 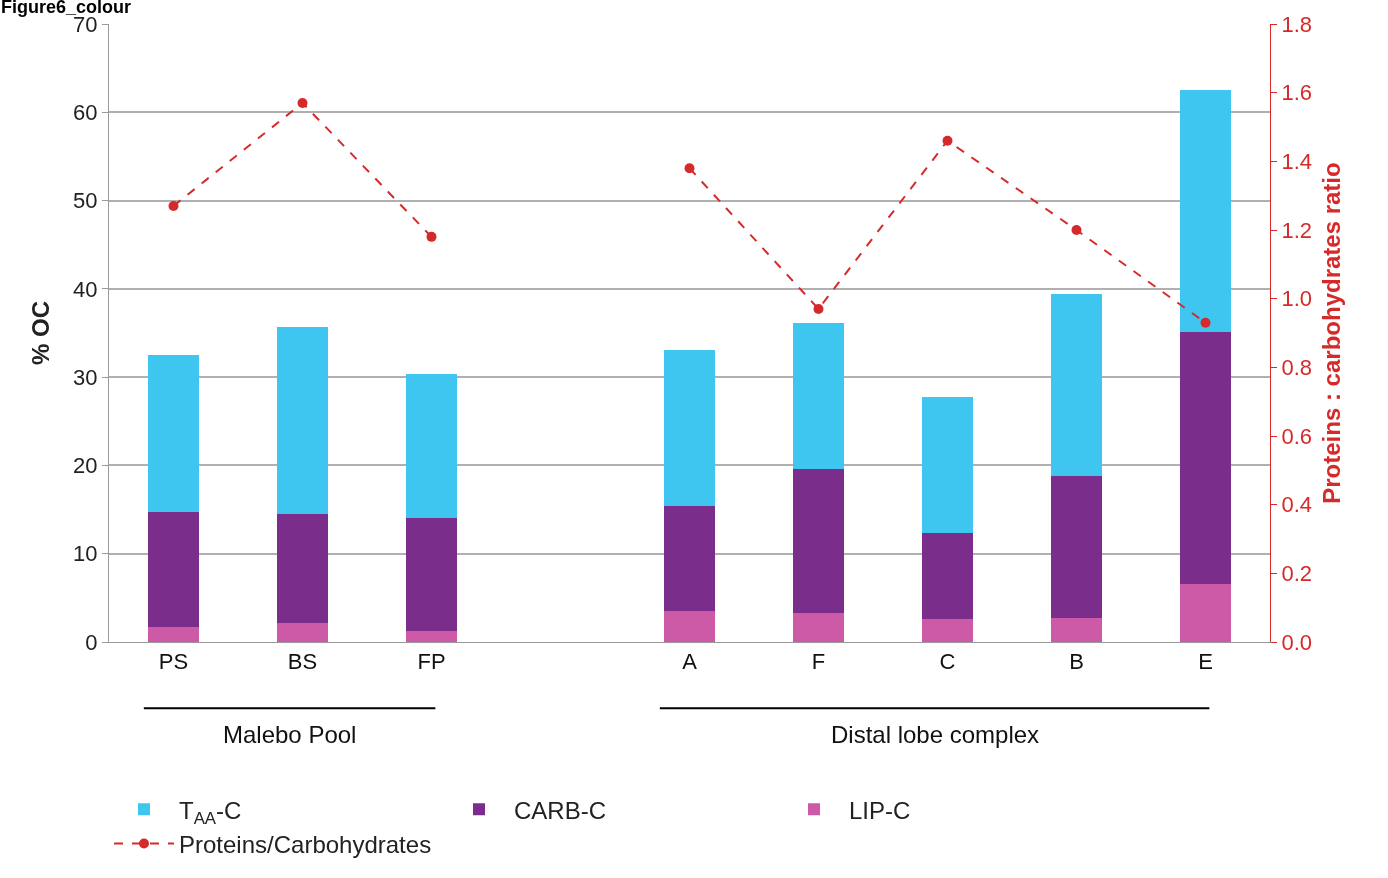 I want to click on y2-tick-label: 0.4, so click(x=1296, y=505).